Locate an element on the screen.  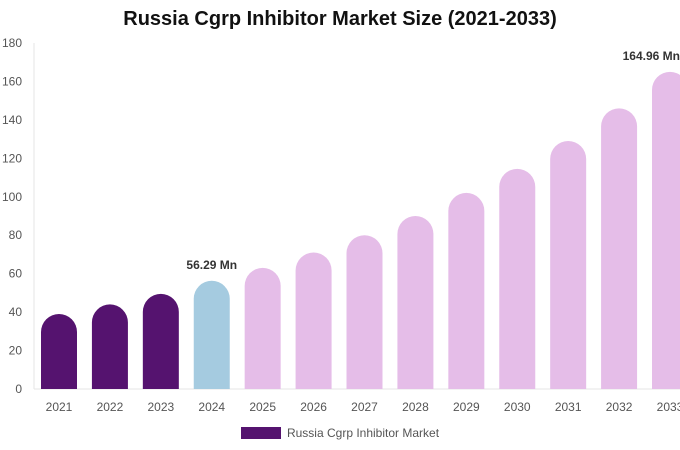
x-tick-label: 2027 is located at coordinates (364, 407).